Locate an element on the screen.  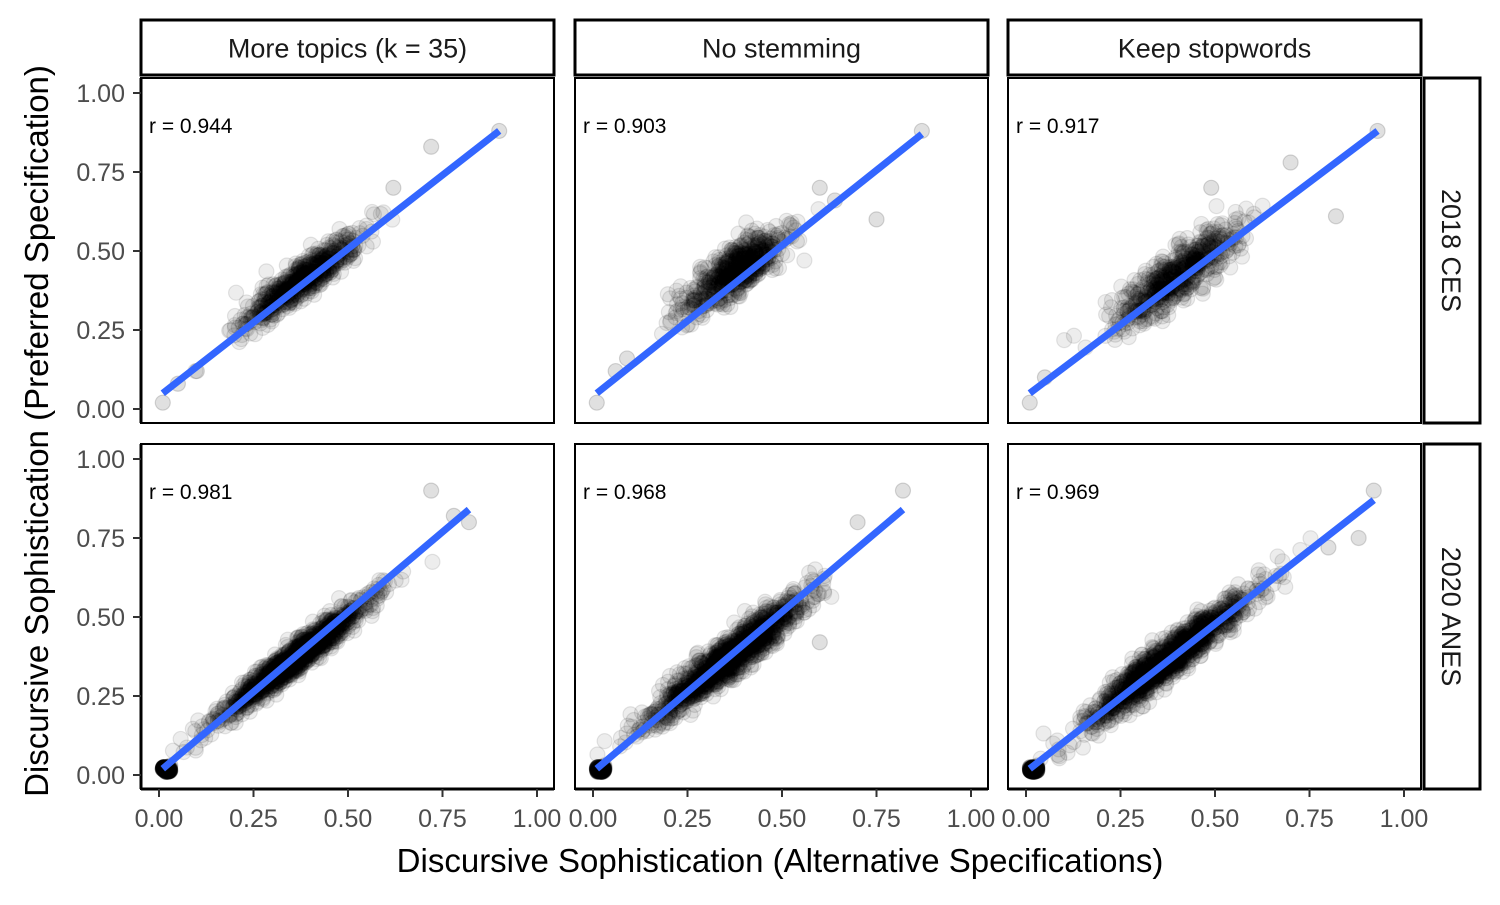
facet-panel: r = 0.903 is located at coordinates (781, 250).